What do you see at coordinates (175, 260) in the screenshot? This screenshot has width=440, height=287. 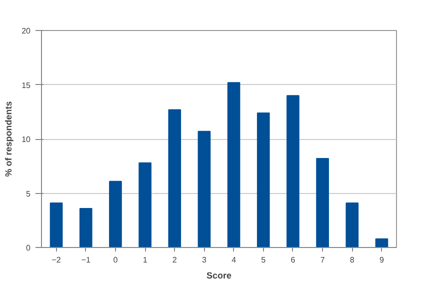 I see `x-tick-label: 2` at bounding box center [175, 260].